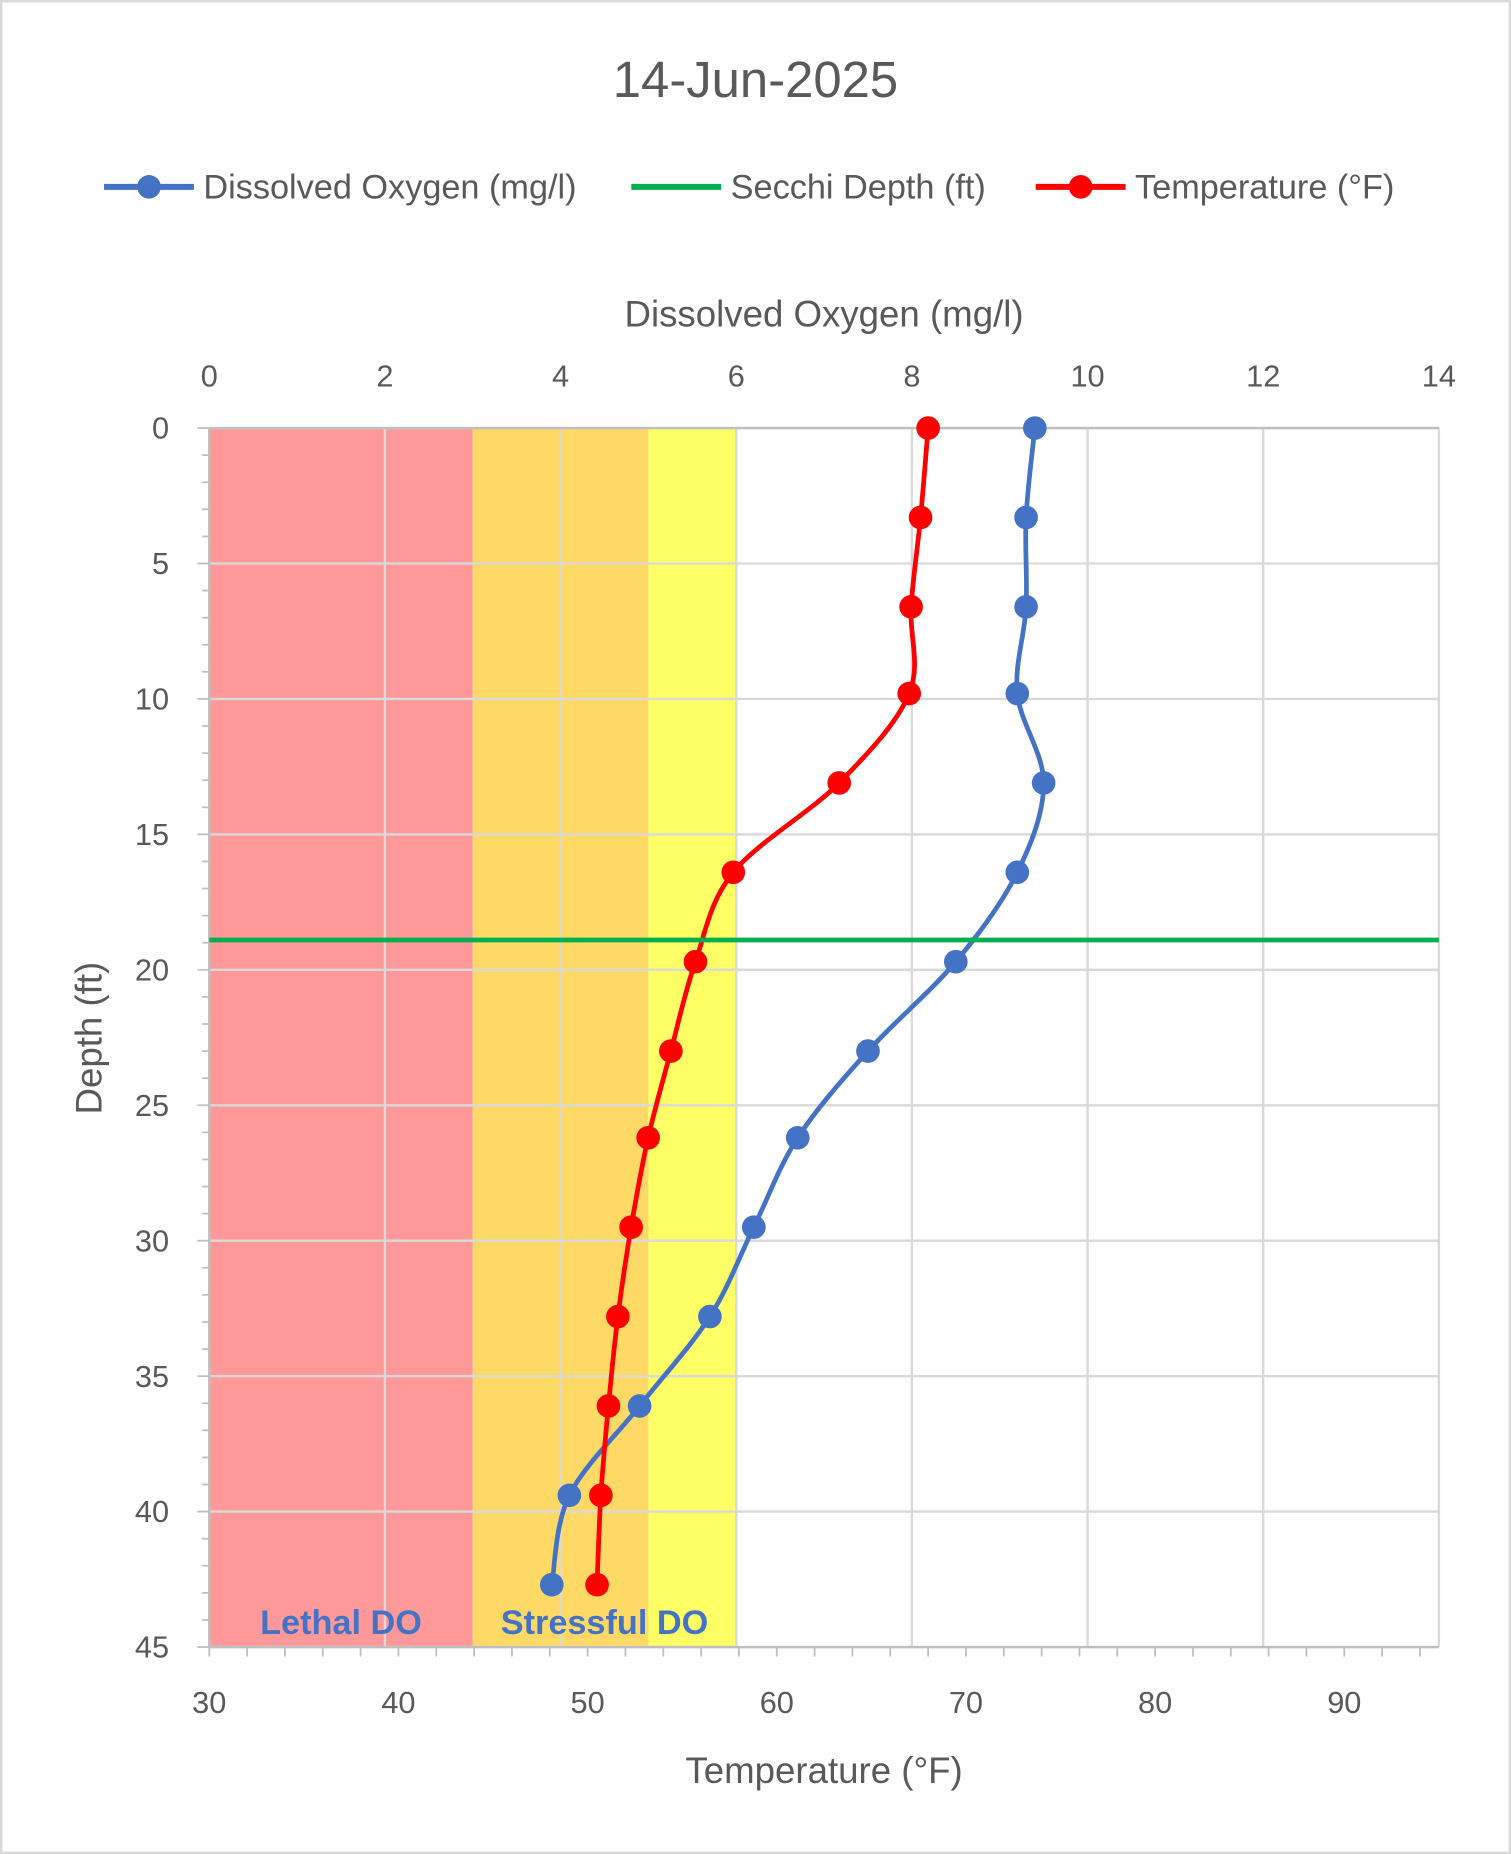 The height and width of the screenshot is (1854, 1511). I want to click on depth-tick-label: 30, so click(152, 1240).